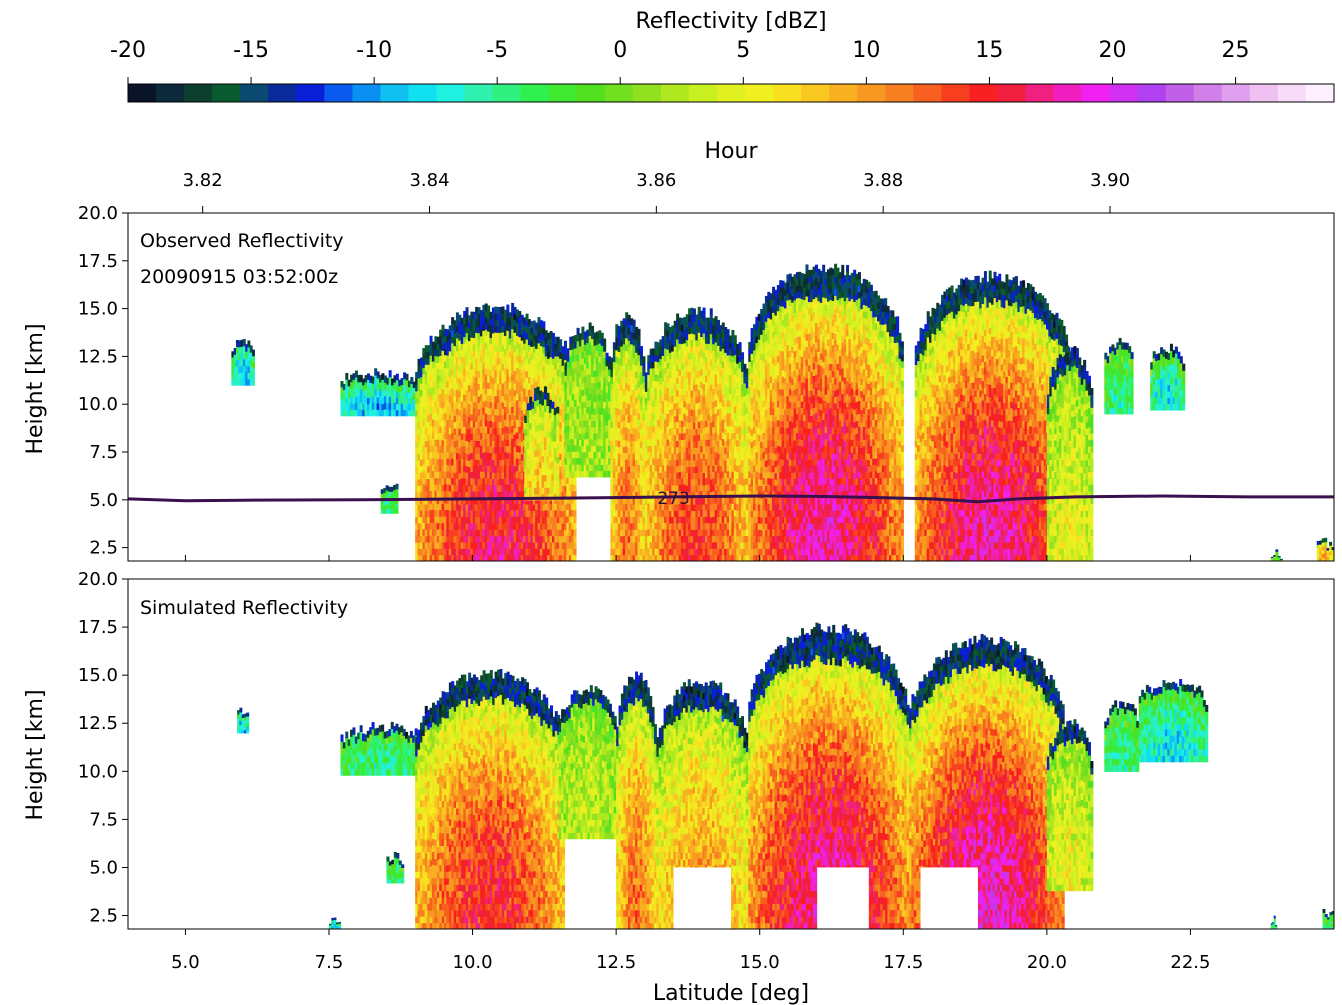 This screenshot has height=1005, width=1342. Describe the element at coordinates (731, 93) in the screenshot. I see `colorbar-frame` at that location.